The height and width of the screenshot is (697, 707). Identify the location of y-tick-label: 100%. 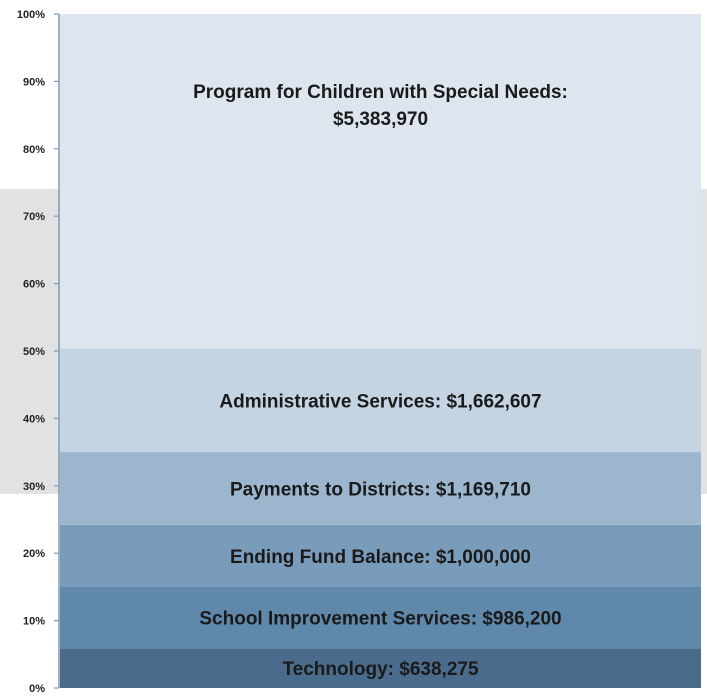
(31, 15).